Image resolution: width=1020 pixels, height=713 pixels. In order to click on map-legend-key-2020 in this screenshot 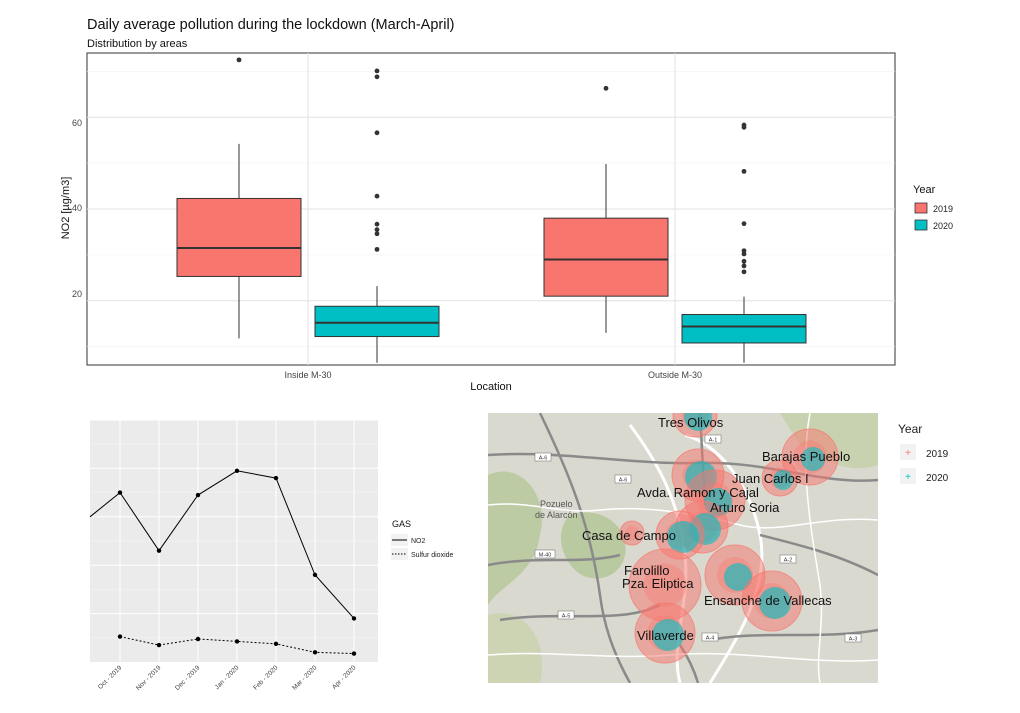, I will do `click(908, 476)`.